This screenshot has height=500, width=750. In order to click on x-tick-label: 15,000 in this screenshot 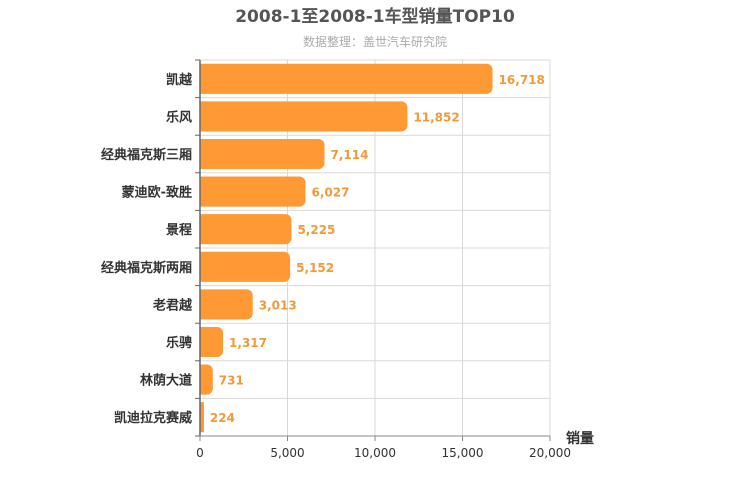, I will do `click(463, 453)`.